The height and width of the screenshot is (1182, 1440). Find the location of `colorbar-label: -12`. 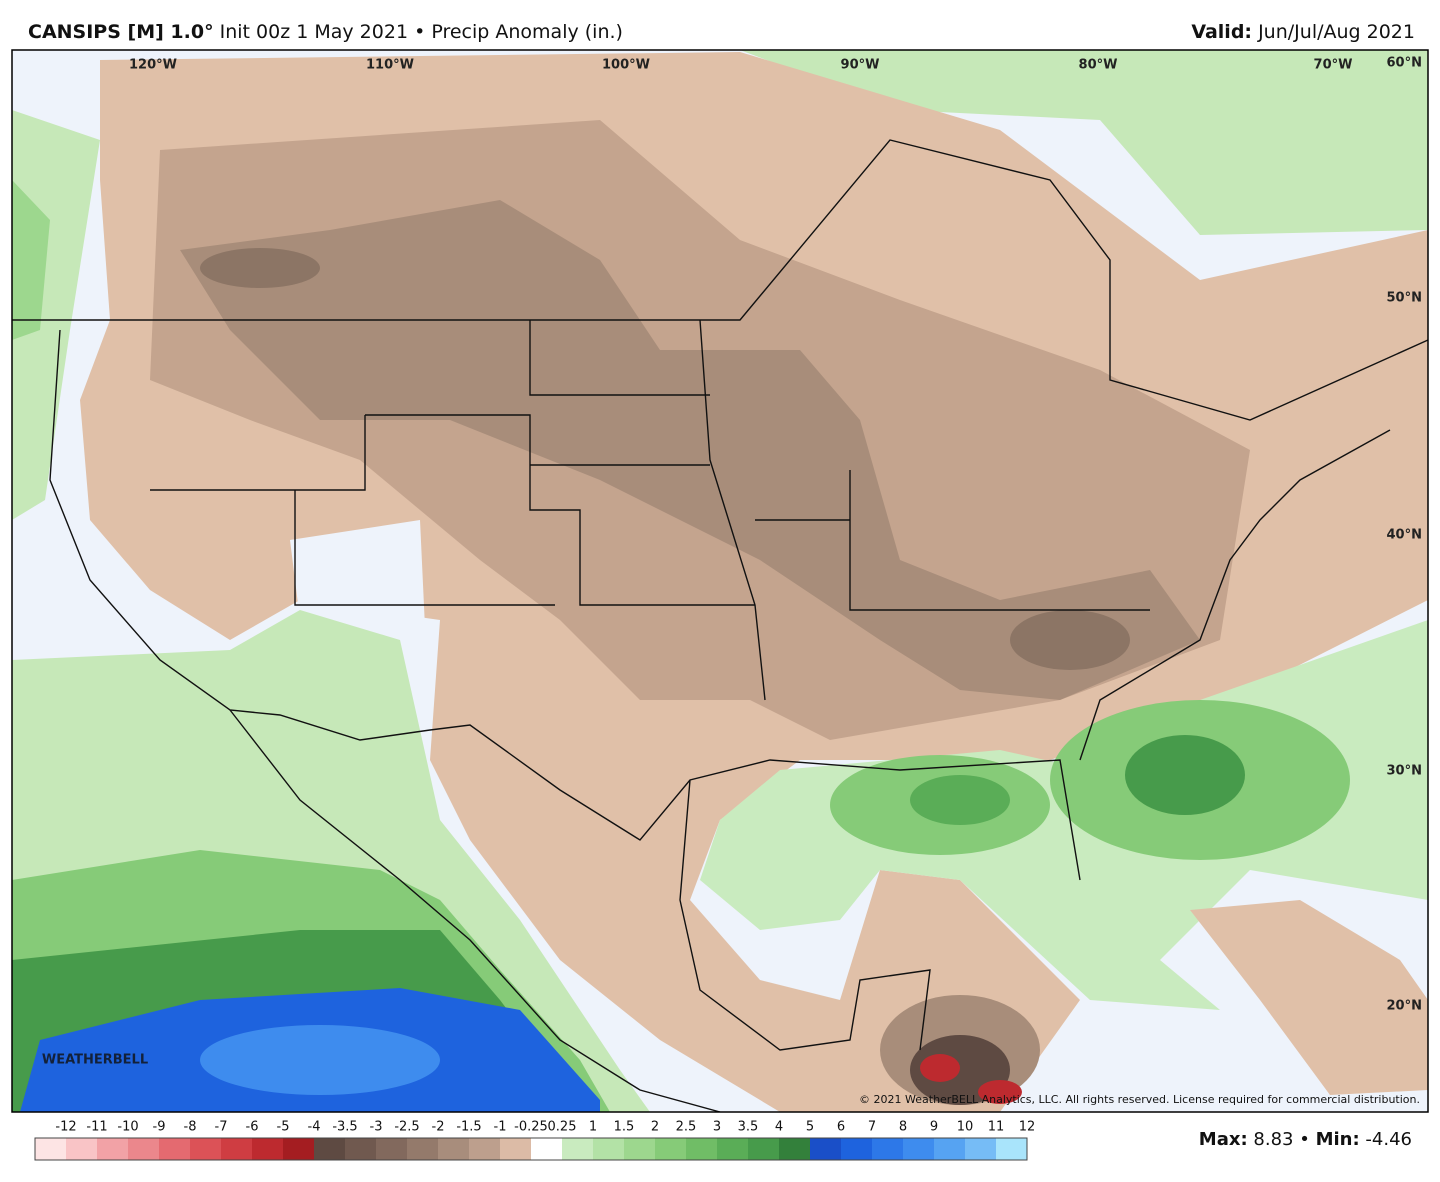

colorbar-label: -12 is located at coordinates (65, 1127).